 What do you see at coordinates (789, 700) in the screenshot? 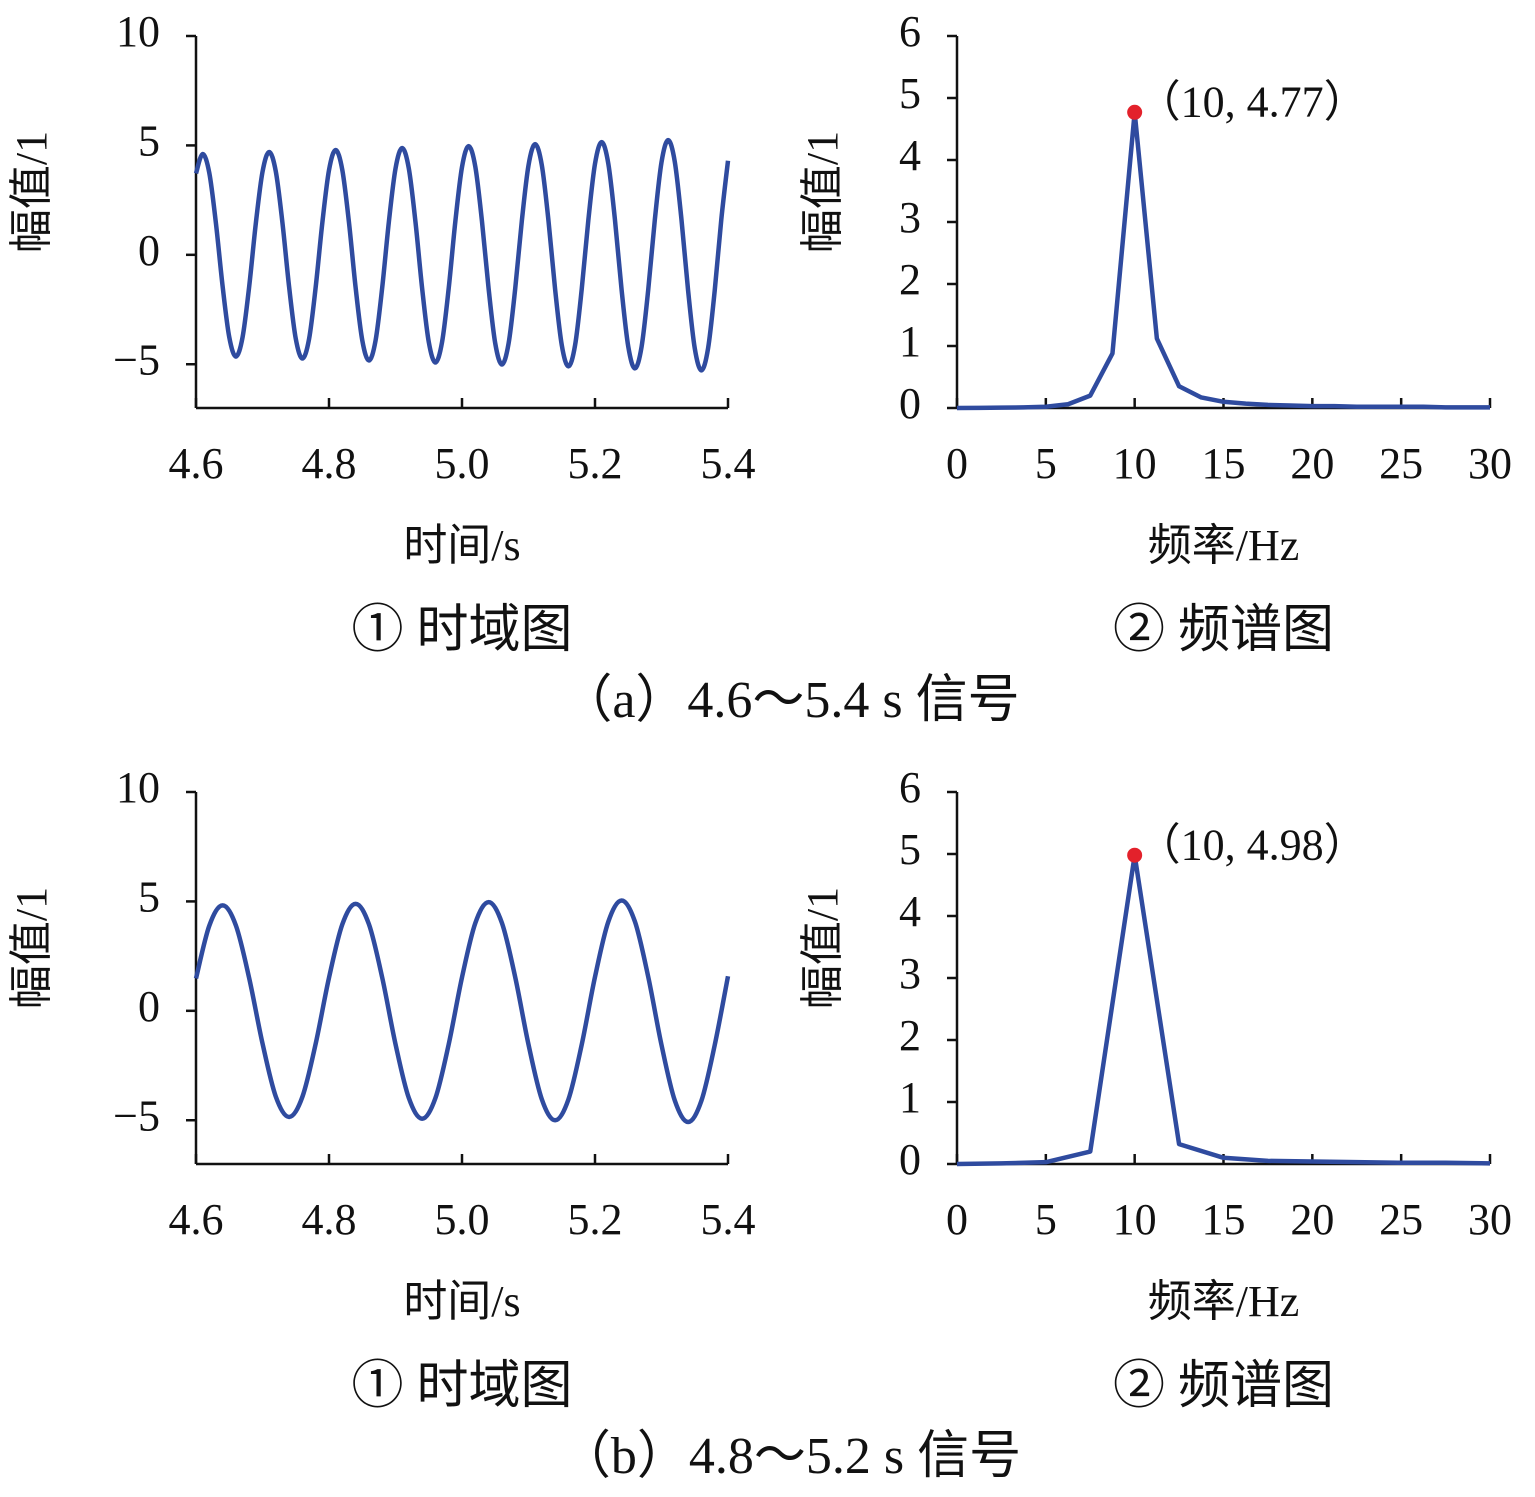
I see `group-caption: （a）4.6～5.4 s 信号` at bounding box center [789, 700].